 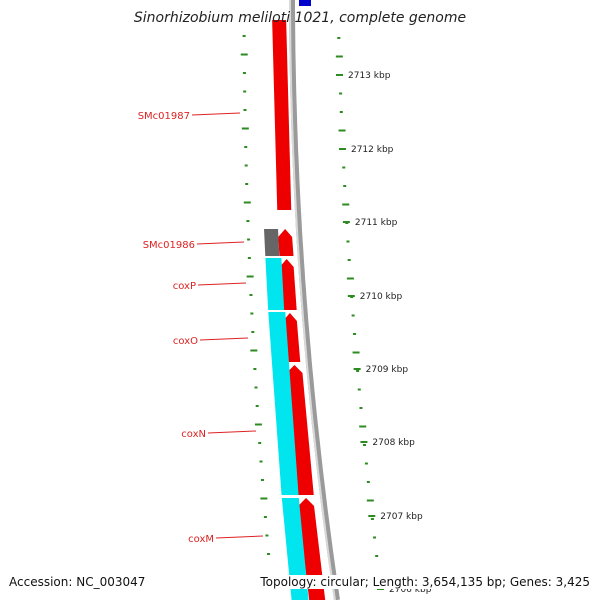 I want to click on backbone-highlight, so click(x=312, y=300).